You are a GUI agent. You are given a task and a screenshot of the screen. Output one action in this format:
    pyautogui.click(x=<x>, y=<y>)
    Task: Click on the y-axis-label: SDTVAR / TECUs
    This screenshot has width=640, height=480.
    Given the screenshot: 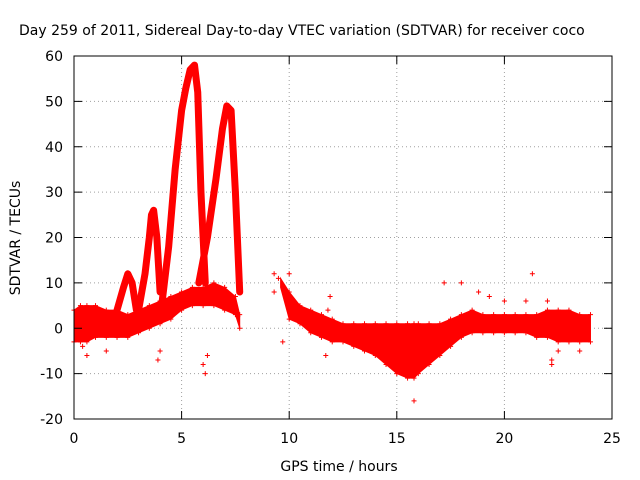 What is the action you would take?
    pyautogui.click(x=16, y=238)
    